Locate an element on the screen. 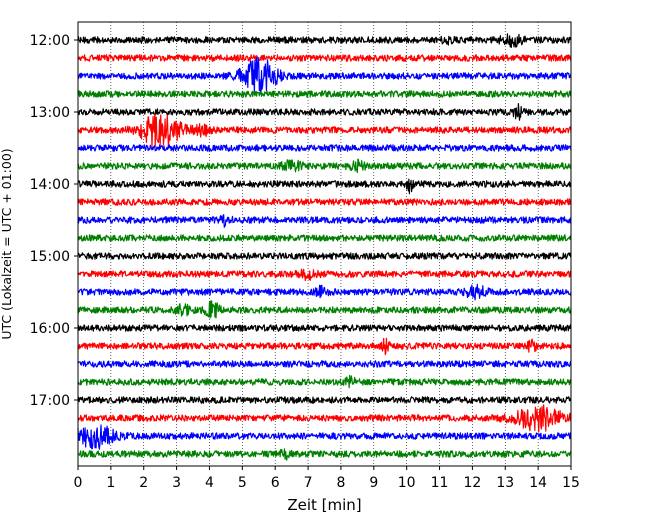 The image size is (650, 520). x-tick-label: 14 is located at coordinates (538, 483).